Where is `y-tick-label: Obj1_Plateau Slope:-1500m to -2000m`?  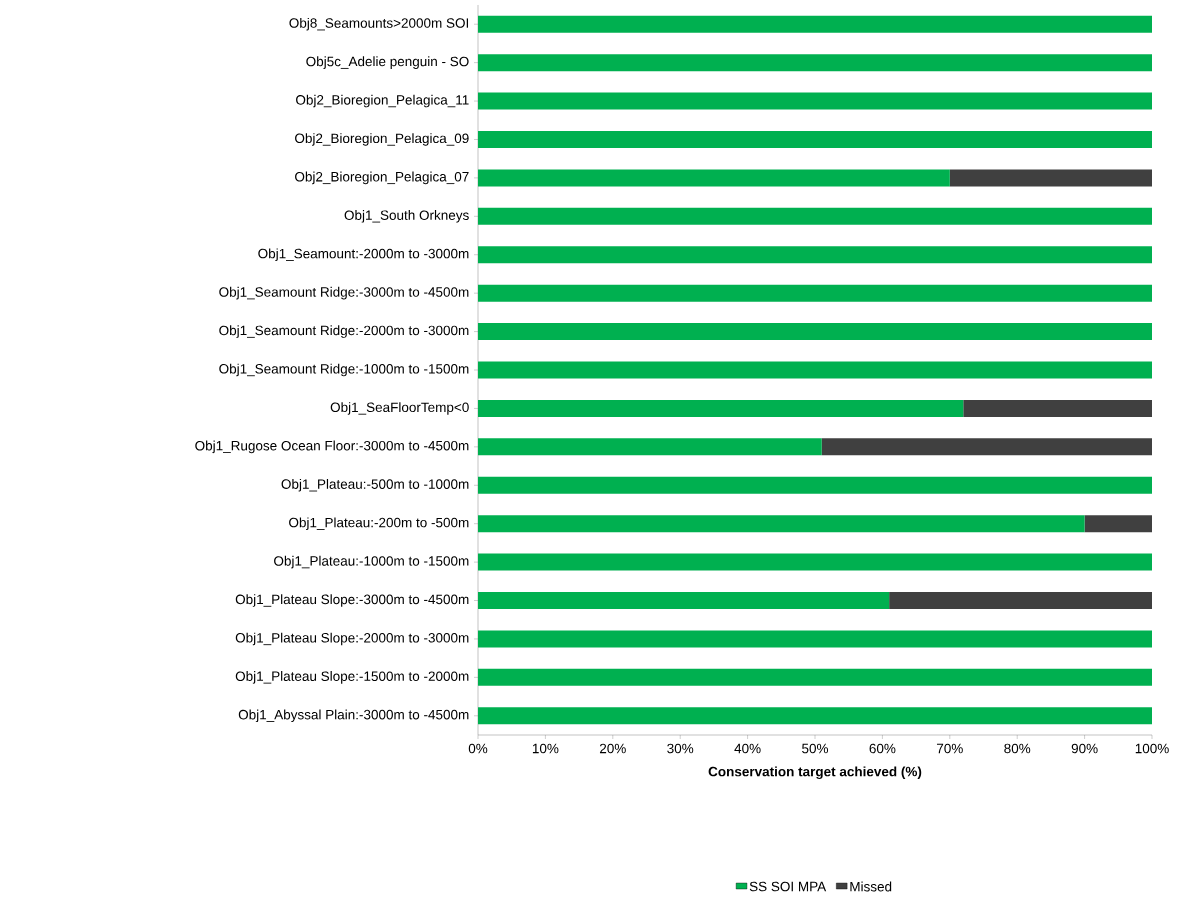
y-tick-label: Obj1_Plateau Slope:-1500m to -2000m is located at coordinates (352, 677).